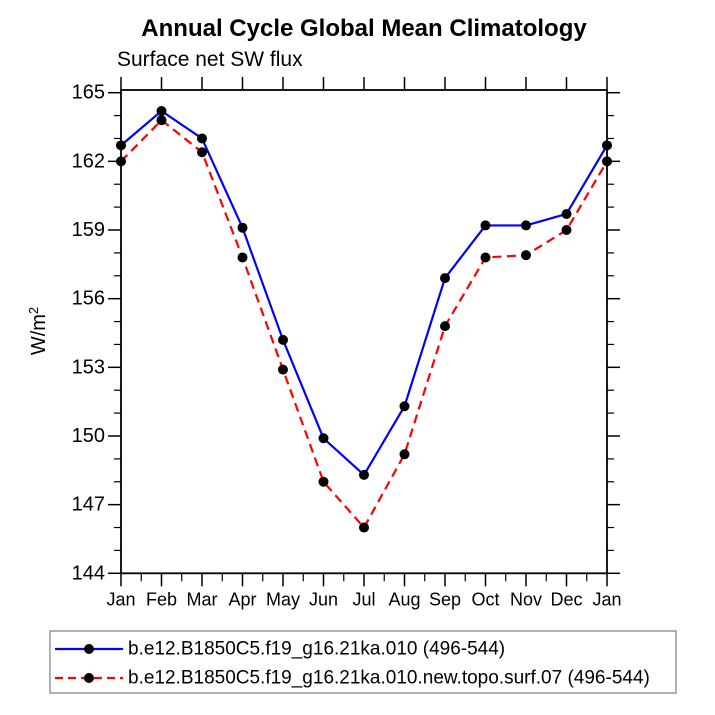 The height and width of the screenshot is (715, 715). I want to click on y-tick-label: 162, so click(88, 161).